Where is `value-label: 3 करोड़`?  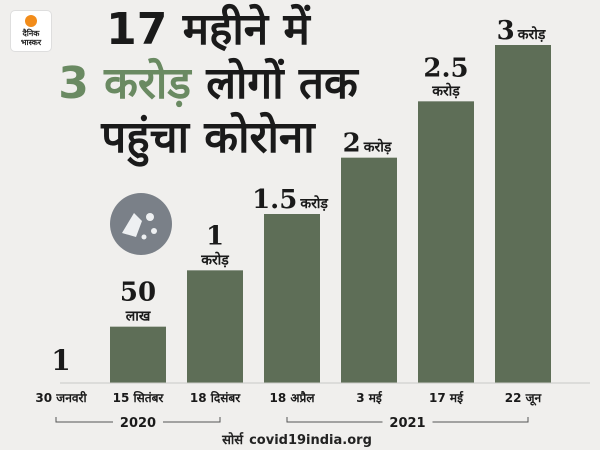
value-label: 3 करोड़ is located at coordinates (521, 31).